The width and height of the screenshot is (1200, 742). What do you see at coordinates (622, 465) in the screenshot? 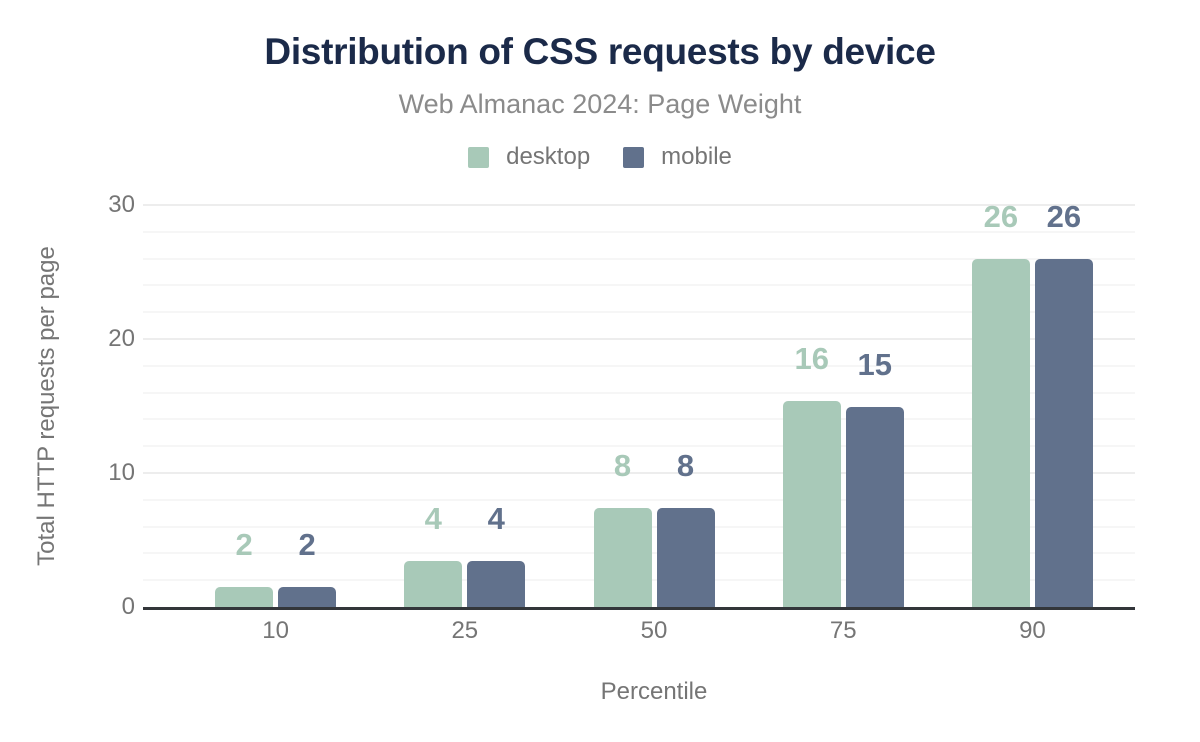
I see `bar-label-desktop-p50: 8` at bounding box center [622, 465].